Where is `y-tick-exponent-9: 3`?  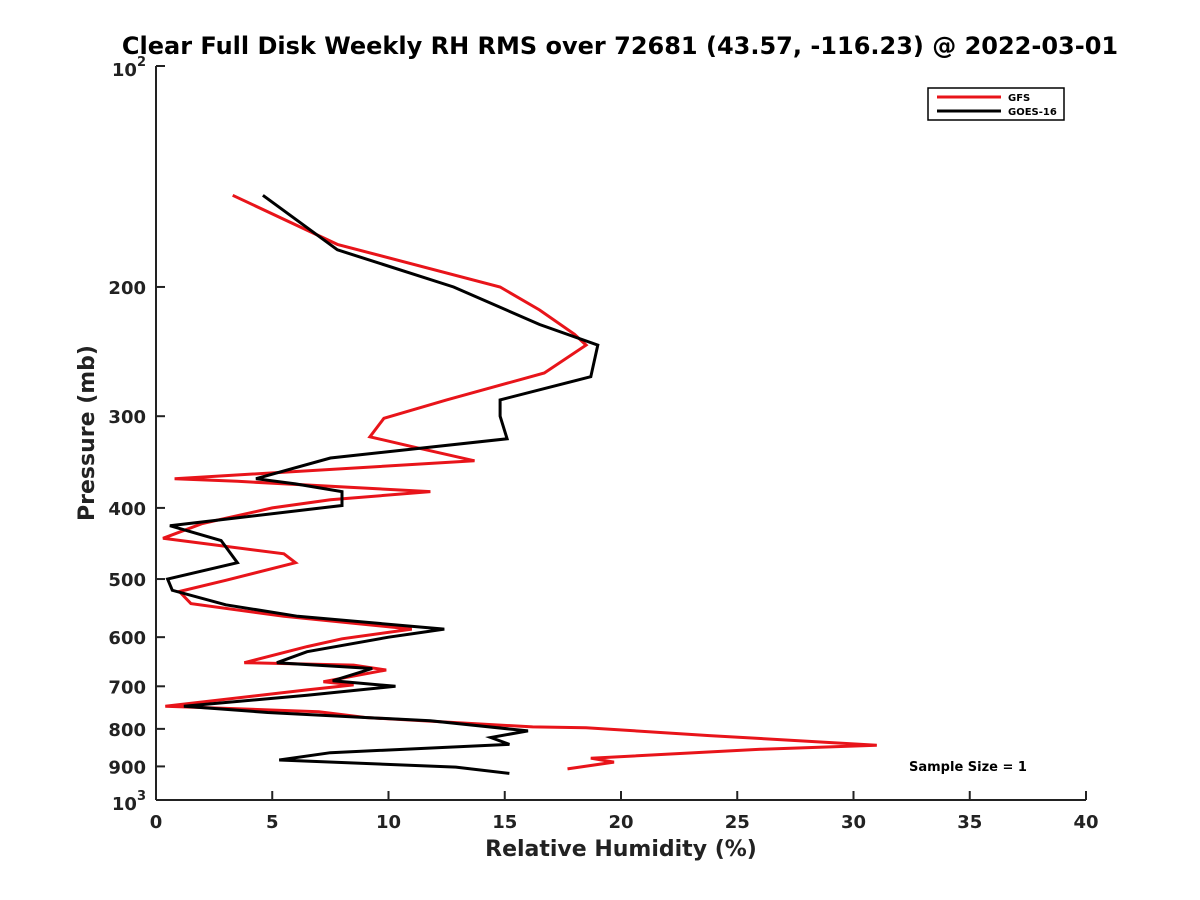
y-tick-exponent-9: 3 is located at coordinates (141, 796).